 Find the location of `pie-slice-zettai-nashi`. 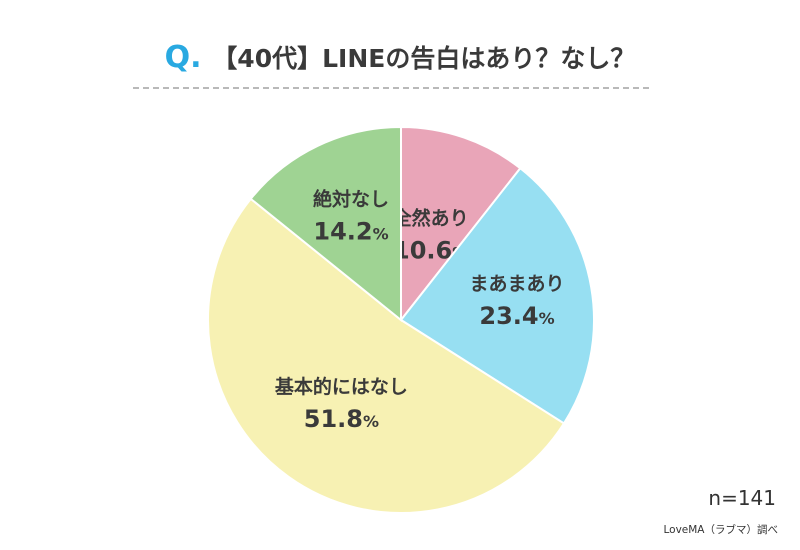

pie-slice-zettai-nashi is located at coordinates (325, 224).